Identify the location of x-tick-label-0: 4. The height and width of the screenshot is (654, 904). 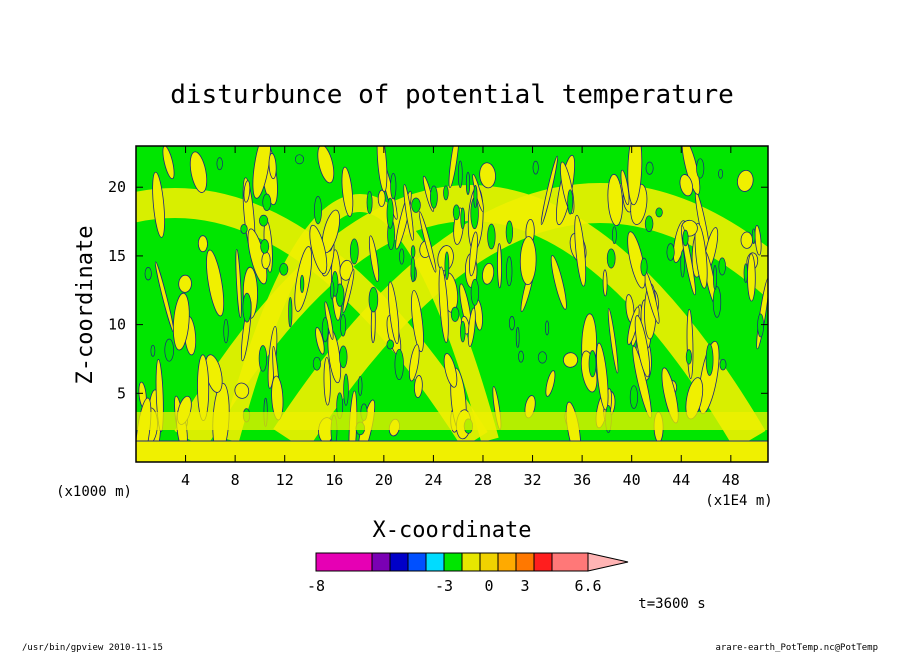
(185, 480).